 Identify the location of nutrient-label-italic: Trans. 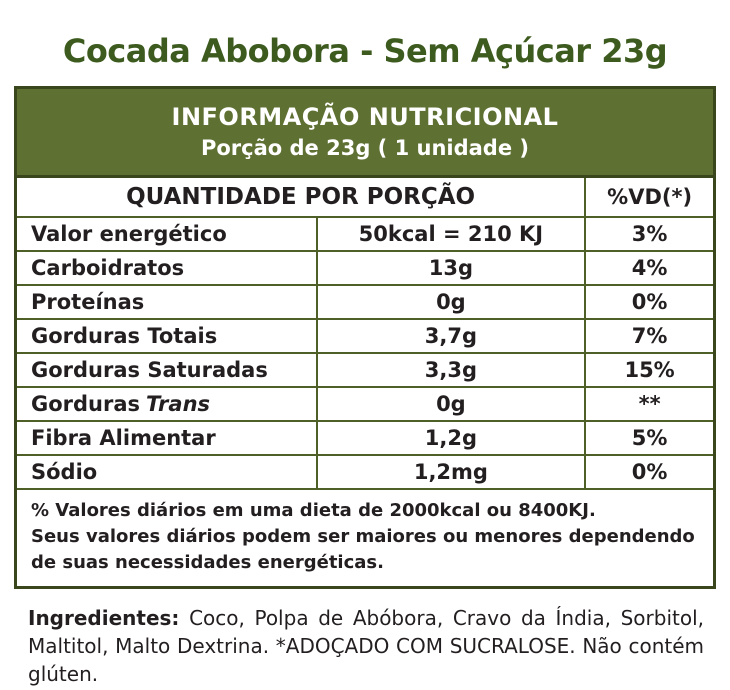
(178, 404).